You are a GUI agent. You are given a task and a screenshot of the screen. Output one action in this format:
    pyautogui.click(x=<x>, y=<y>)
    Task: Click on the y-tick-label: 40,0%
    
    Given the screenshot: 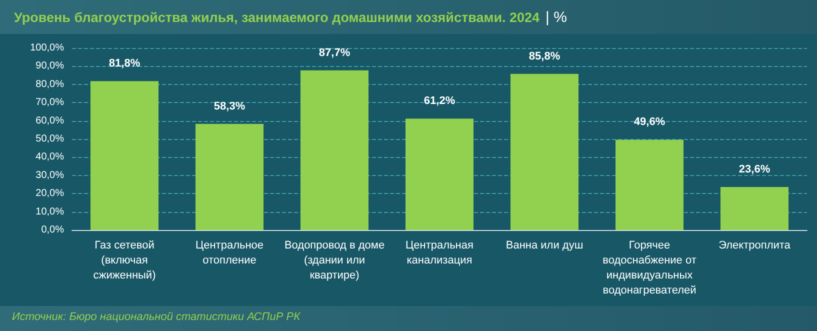 What is the action you would take?
    pyautogui.click(x=50, y=157)
    